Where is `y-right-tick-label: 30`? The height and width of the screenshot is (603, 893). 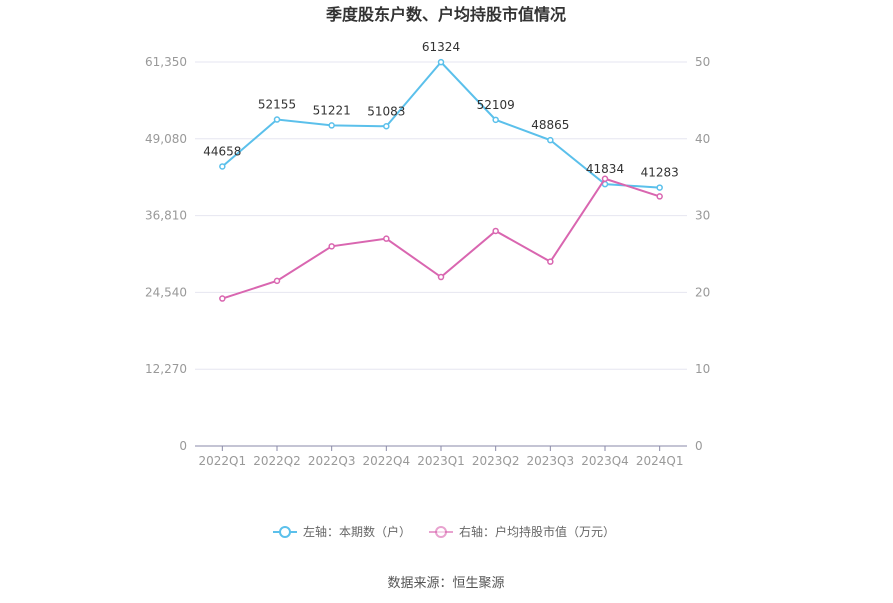
y-right-tick-label: 30 is located at coordinates (702, 216).